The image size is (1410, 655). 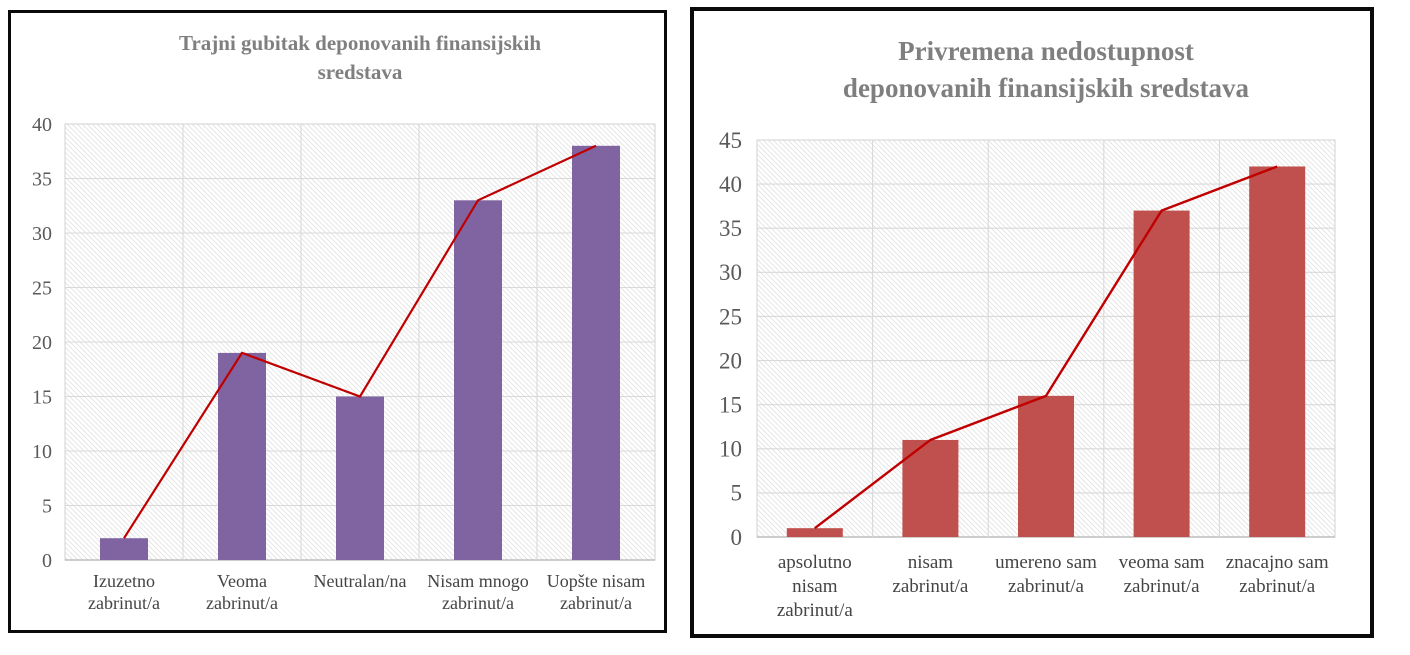 I want to click on left-chart-title-line1: Trajni gubitak deponovanih finansijskih, so click(x=360, y=43).